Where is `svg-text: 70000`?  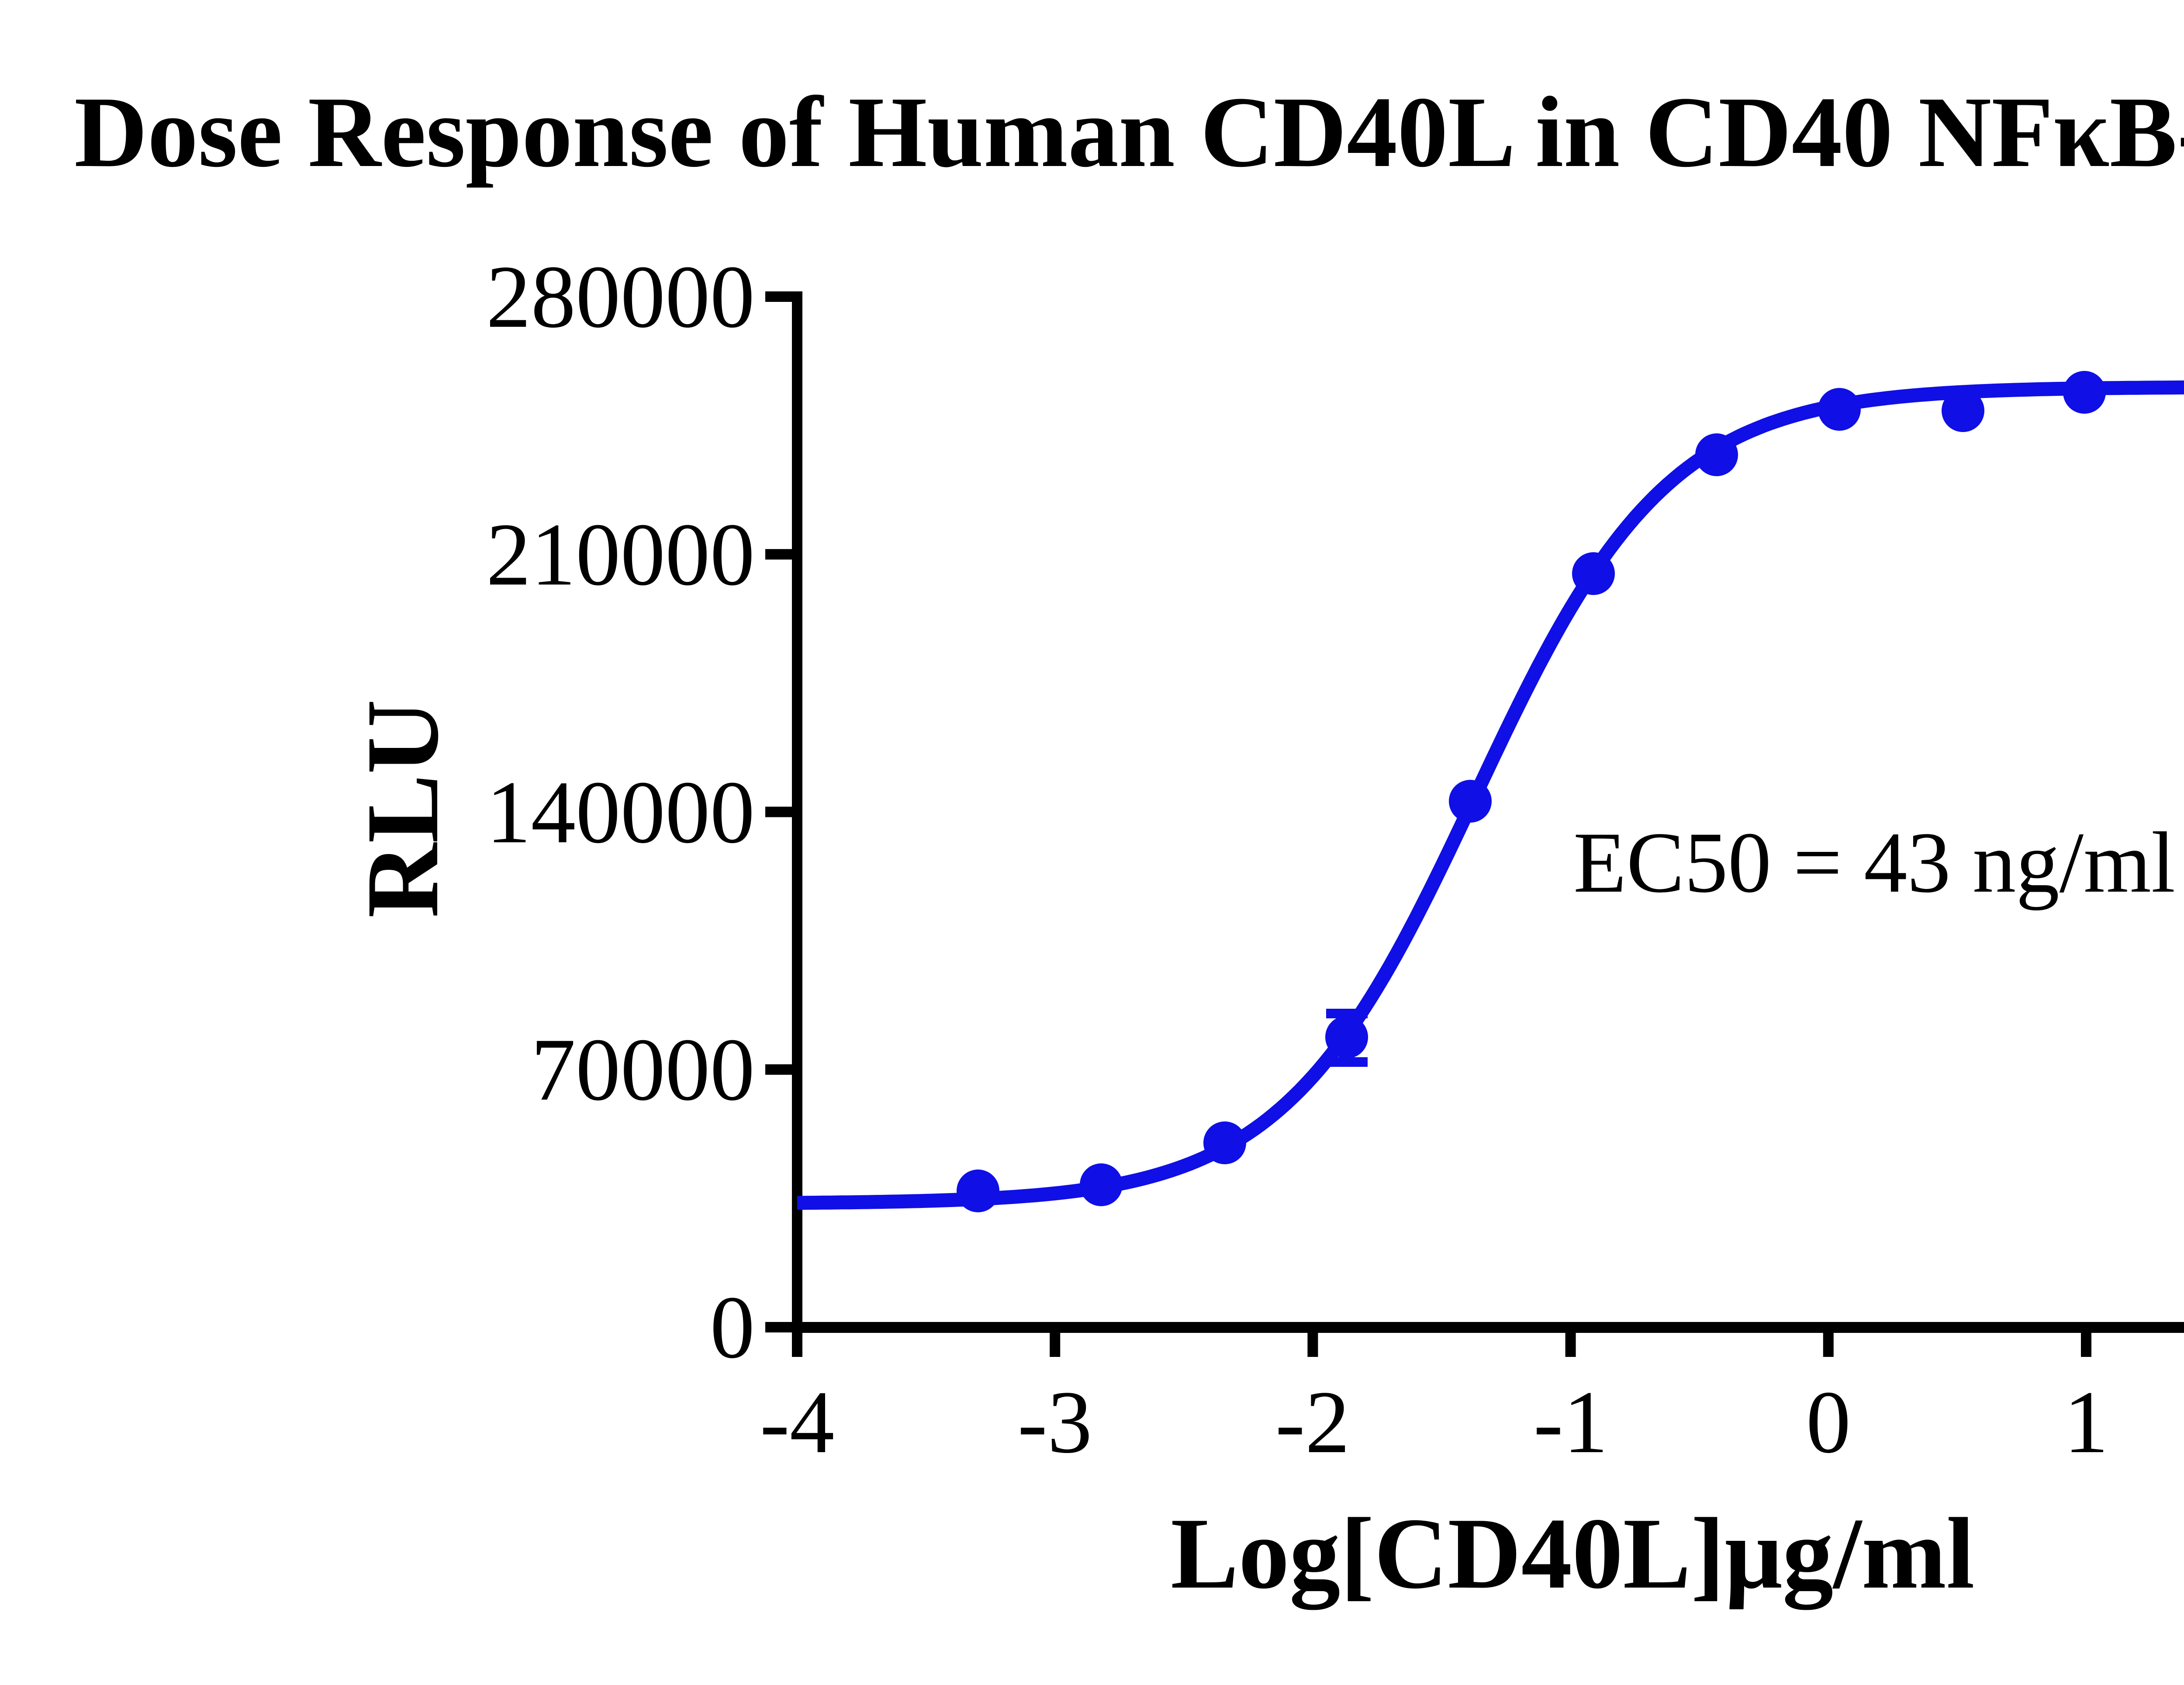
svg-text: 70000 is located at coordinates (643, 1069).